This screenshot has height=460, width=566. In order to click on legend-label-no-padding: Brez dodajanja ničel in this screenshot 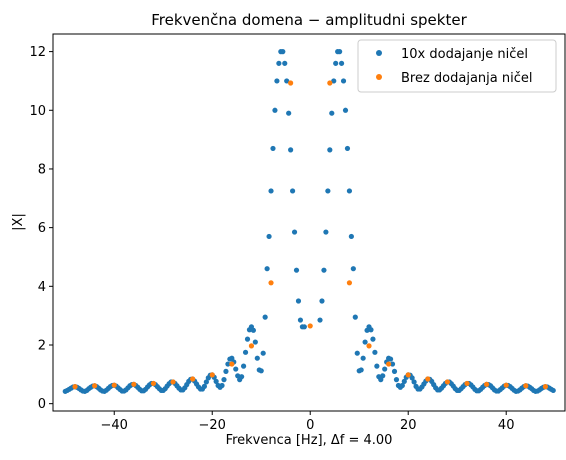, I will do `click(467, 78)`.